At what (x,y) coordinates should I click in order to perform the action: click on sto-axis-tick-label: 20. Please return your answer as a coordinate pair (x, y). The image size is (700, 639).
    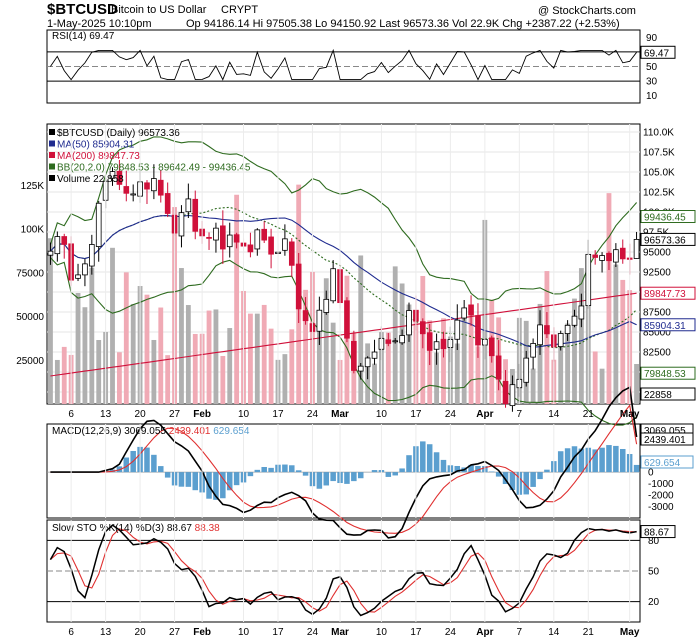
    Looking at the image, I should click on (654, 602).